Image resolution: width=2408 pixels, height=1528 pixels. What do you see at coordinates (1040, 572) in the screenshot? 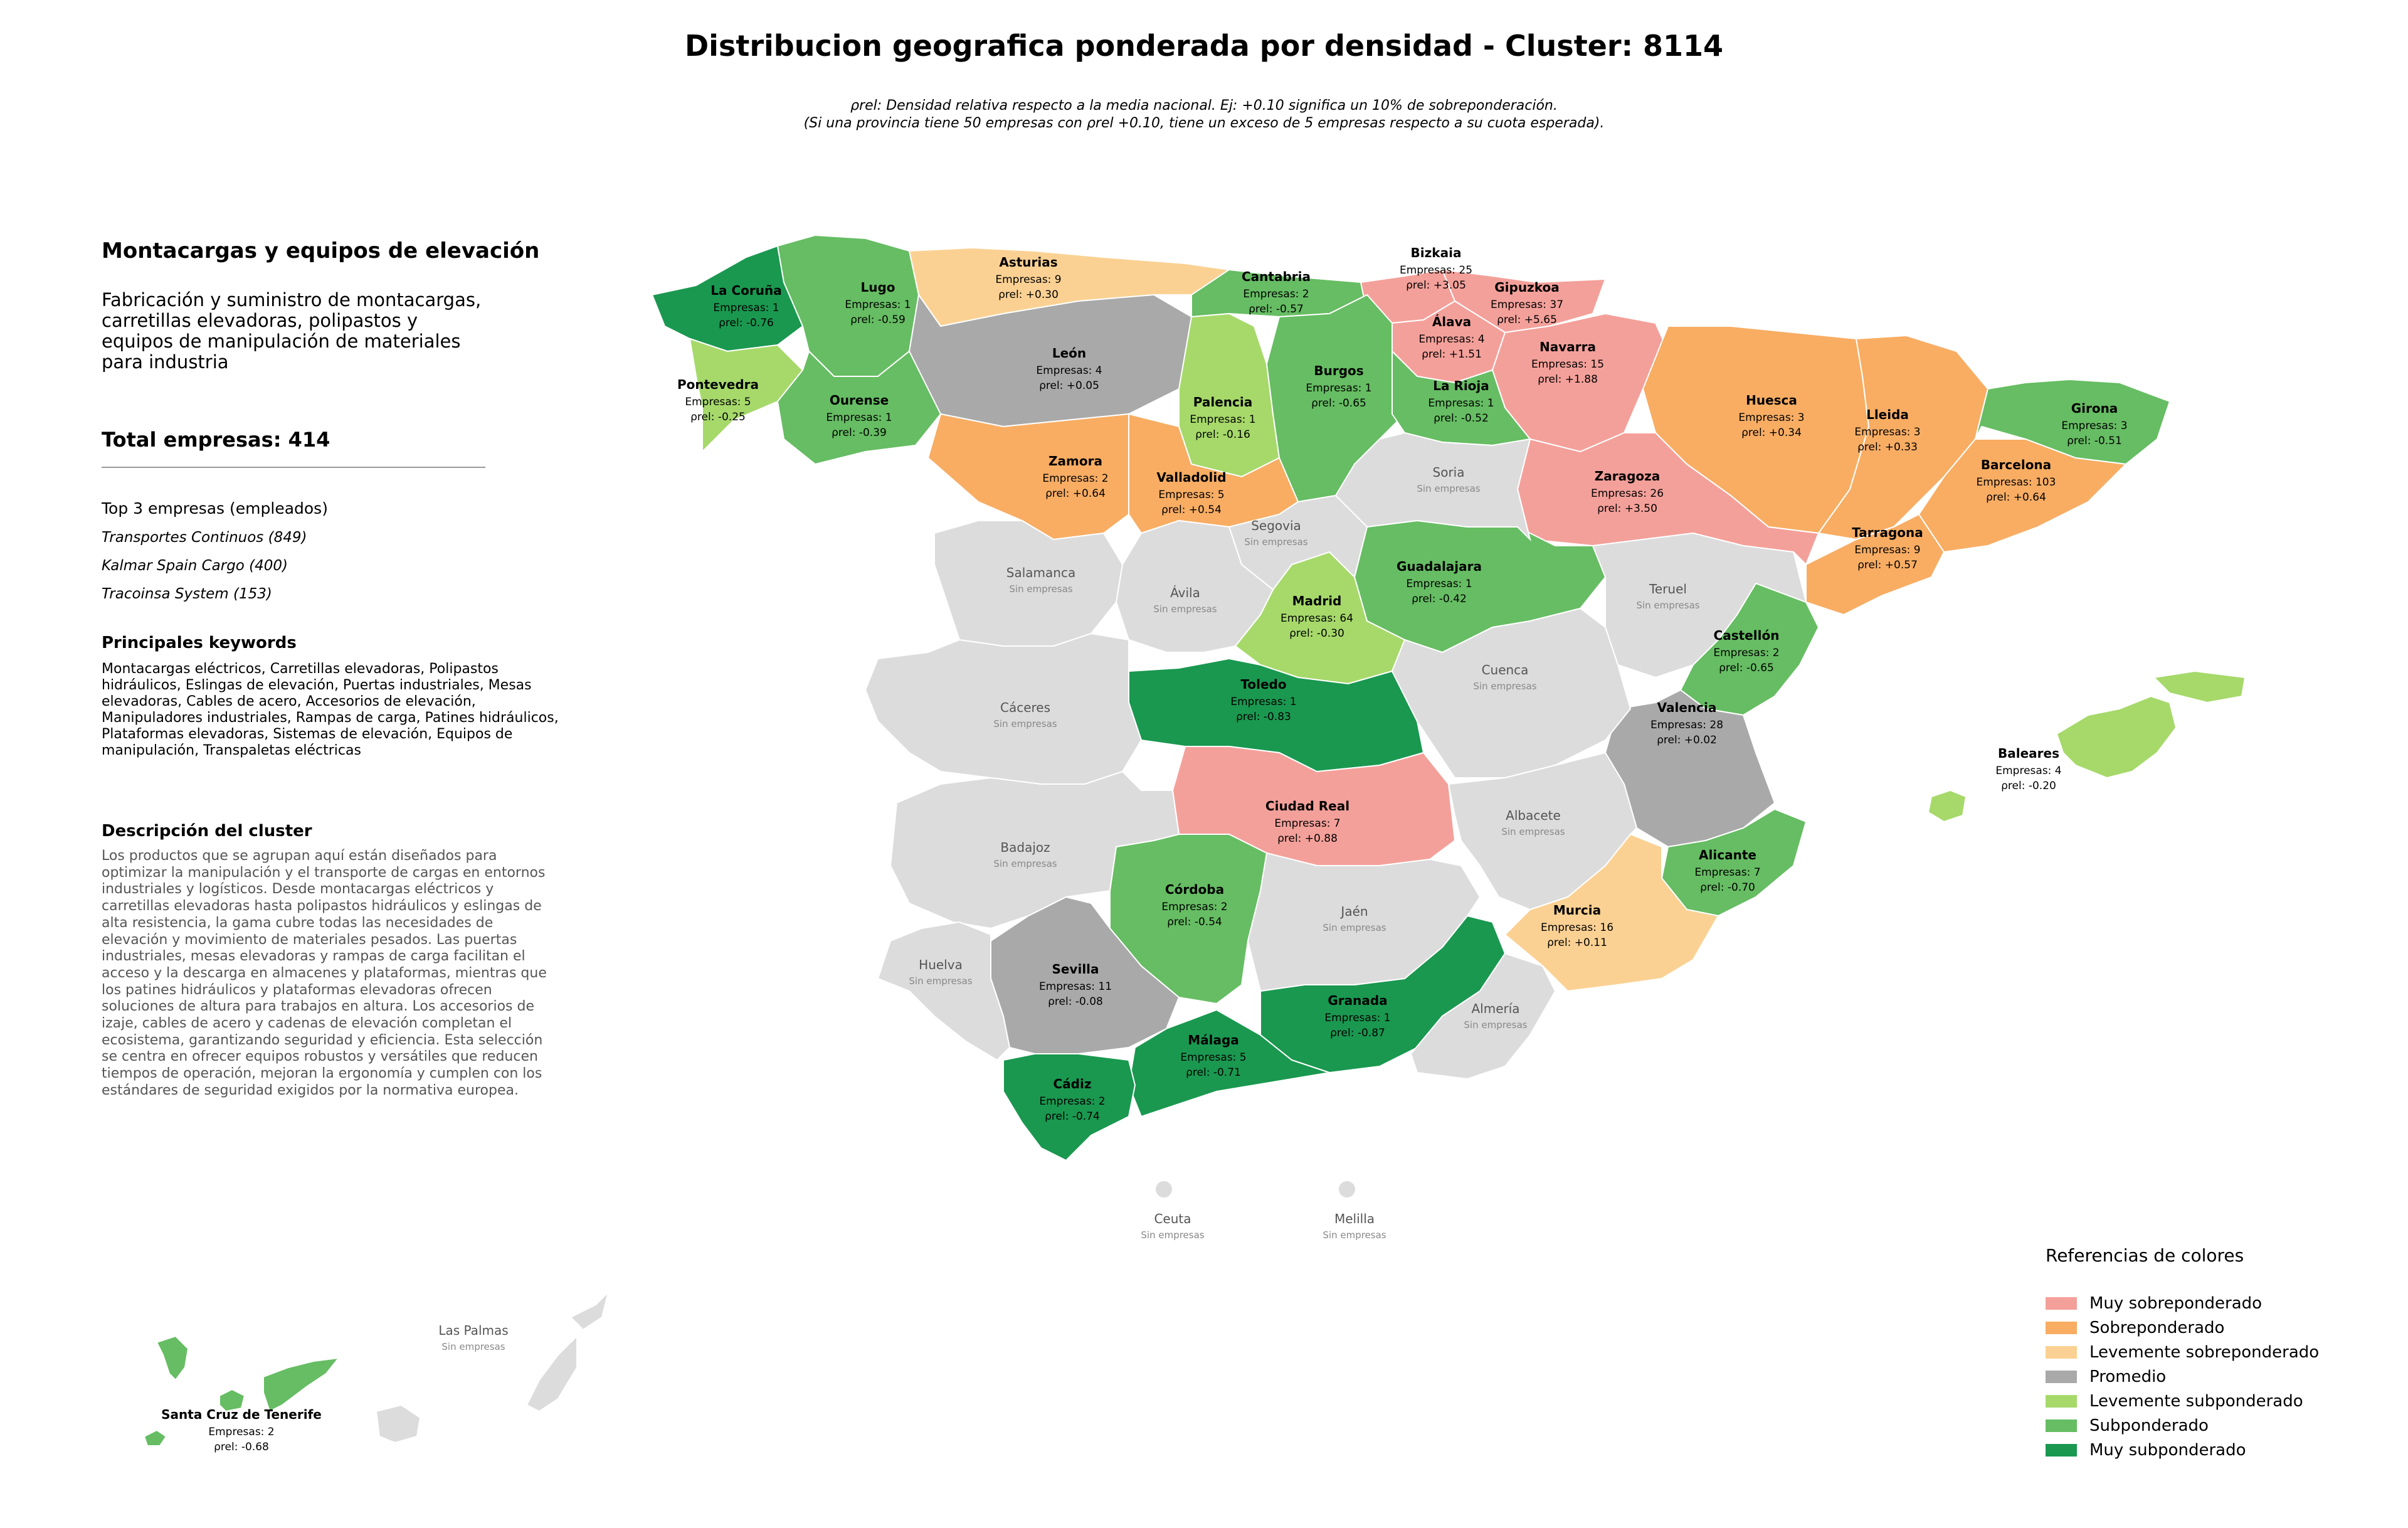
I see `empty-province-name-label: Salamanca` at bounding box center [1040, 572].